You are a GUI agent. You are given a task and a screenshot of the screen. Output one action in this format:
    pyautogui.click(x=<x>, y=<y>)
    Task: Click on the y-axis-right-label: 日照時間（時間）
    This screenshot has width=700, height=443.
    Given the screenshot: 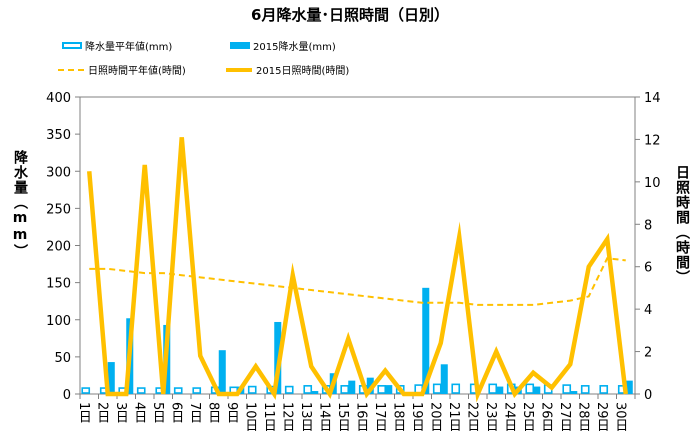 What is the action you would take?
    pyautogui.click(x=682, y=225)
    